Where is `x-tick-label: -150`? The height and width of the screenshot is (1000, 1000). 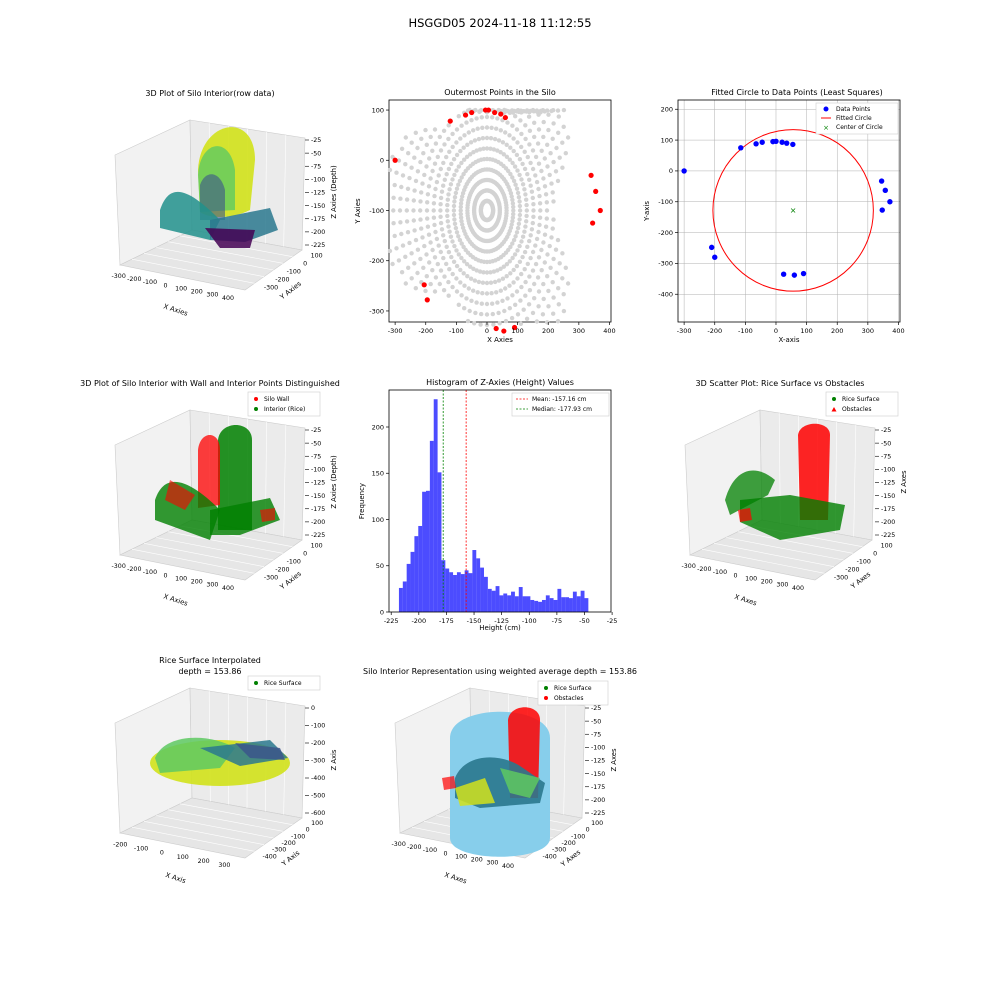 x-tick-label: -150 is located at coordinates (474, 621).